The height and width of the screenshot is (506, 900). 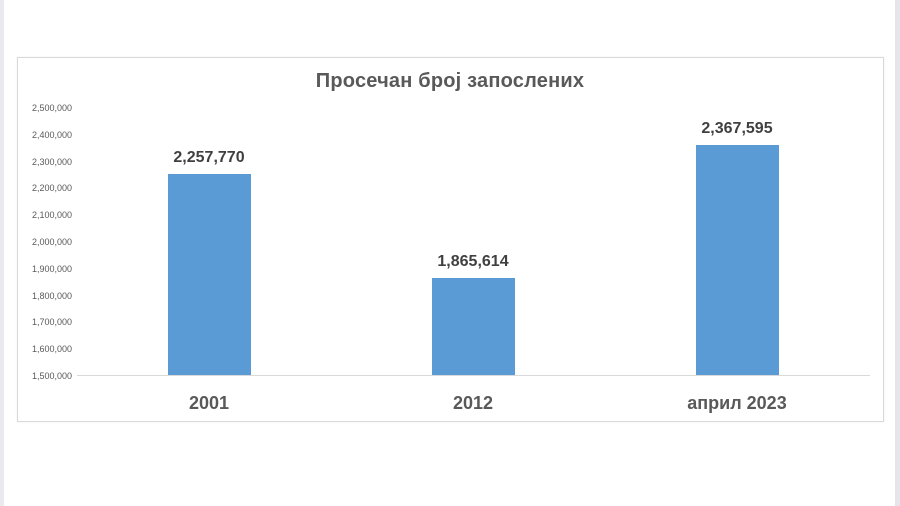 What do you see at coordinates (737, 128) in the screenshot?
I see `data-label: 2,367,595` at bounding box center [737, 128].